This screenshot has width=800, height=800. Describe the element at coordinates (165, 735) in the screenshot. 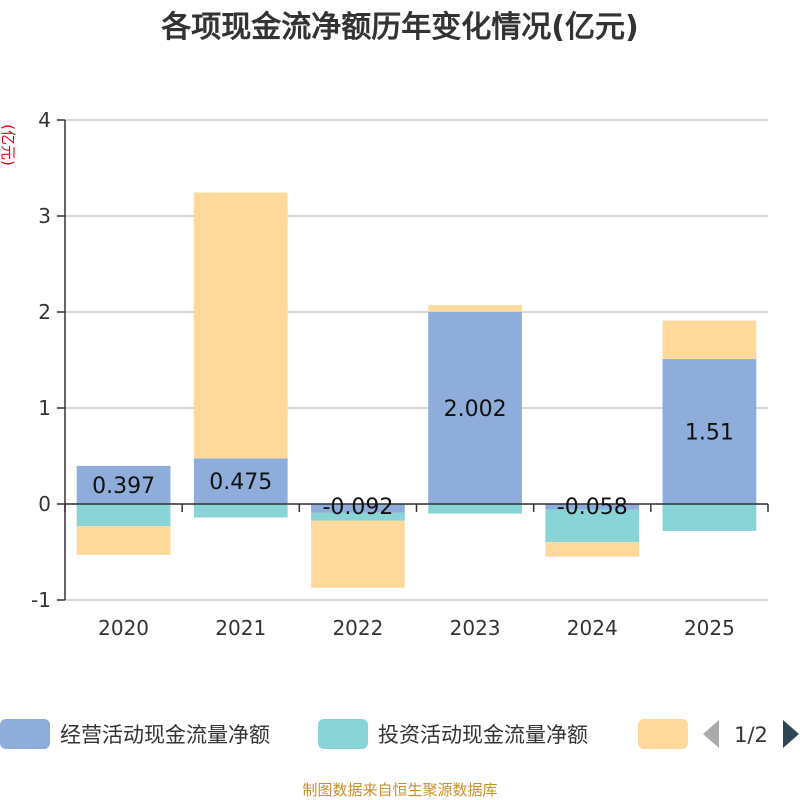

I see `legend-label: 经营活动现金流量净额` at that location.